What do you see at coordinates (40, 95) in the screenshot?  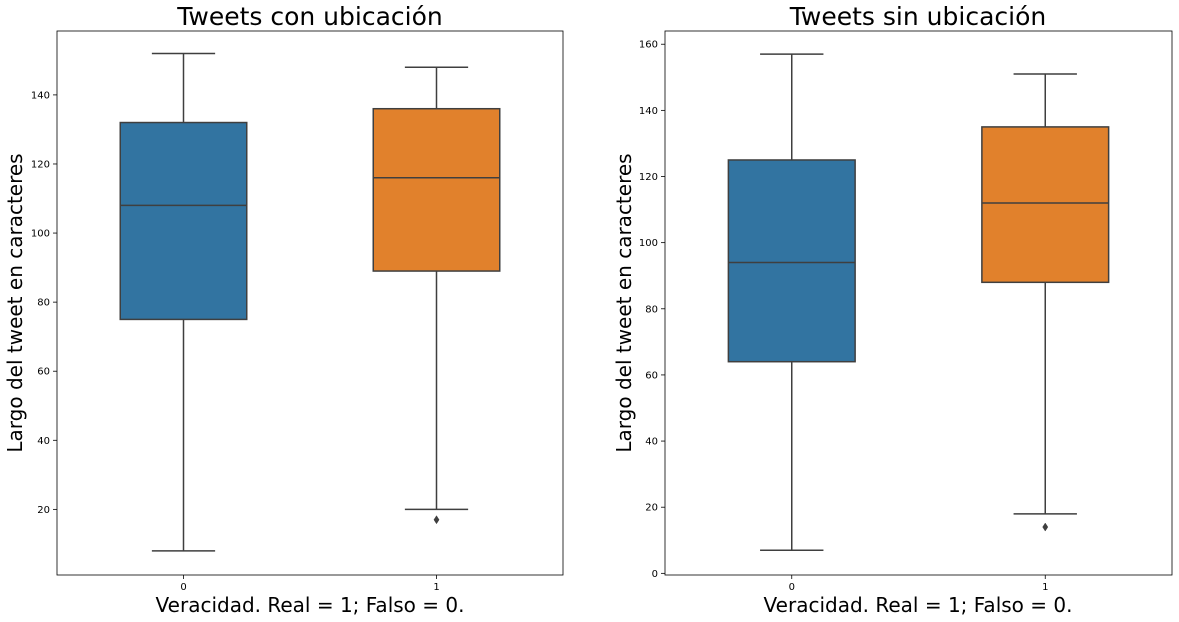 I see `chart-left-ytick-label: 140` at bounding box center [40, 95].